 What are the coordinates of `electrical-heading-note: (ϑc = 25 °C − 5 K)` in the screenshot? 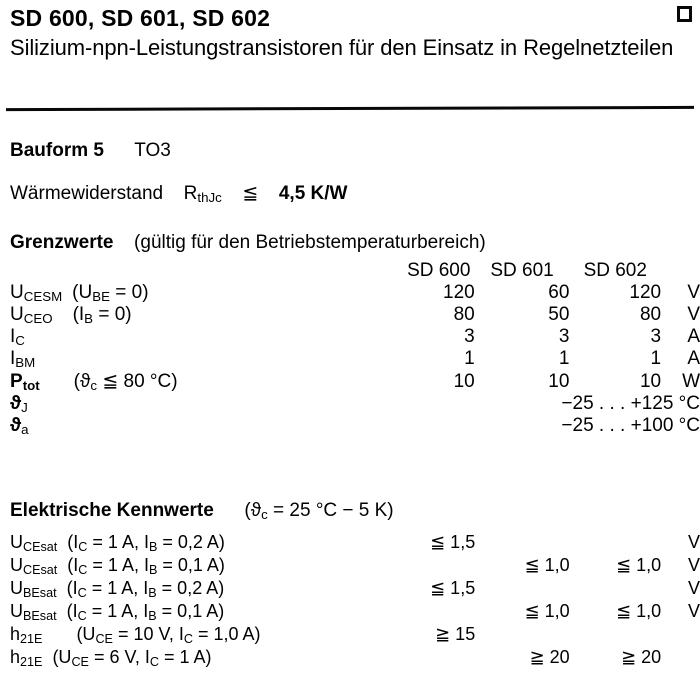 It's located at (319, 511).